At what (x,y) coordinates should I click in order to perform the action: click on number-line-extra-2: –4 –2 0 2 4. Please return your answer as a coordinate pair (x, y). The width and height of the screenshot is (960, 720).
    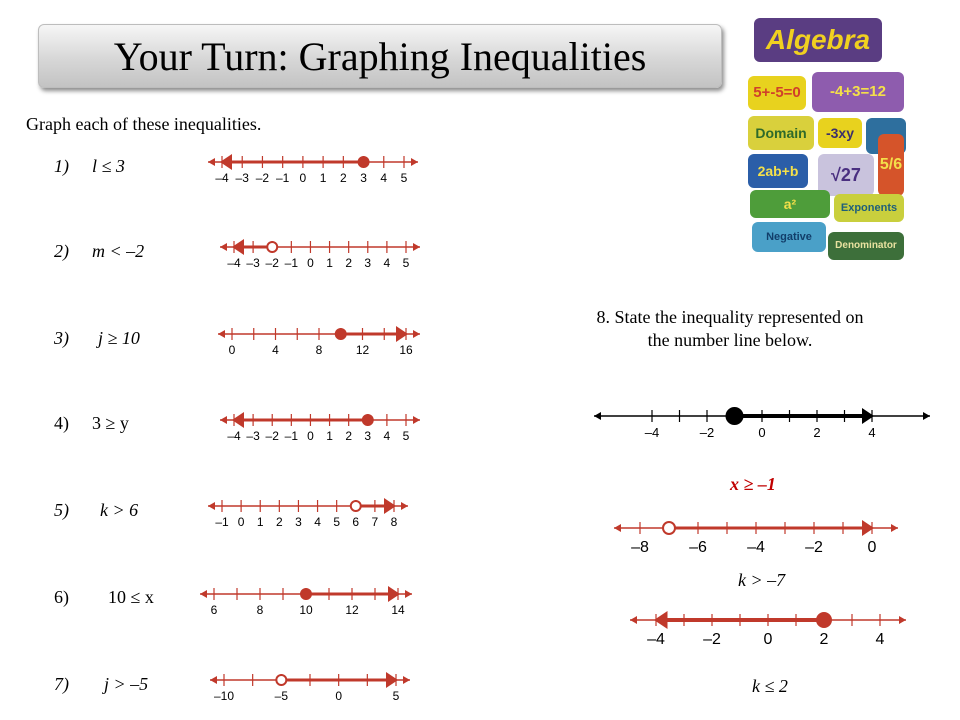
    Looking at the image, I should click on (768, 629).